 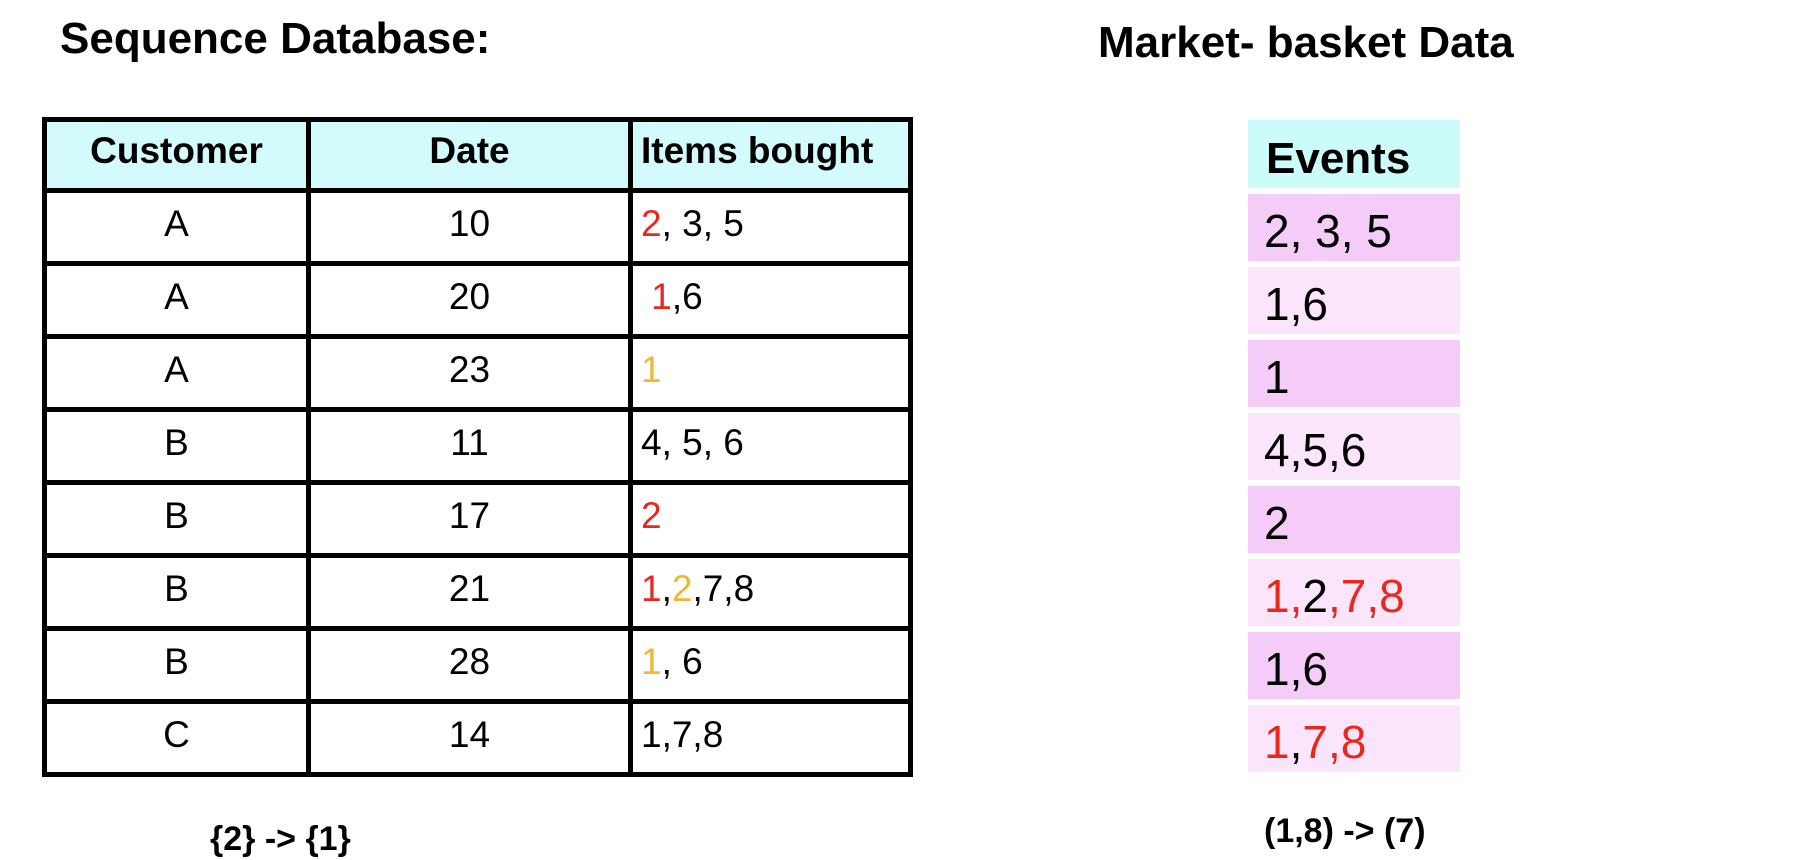 I want to click on date-header: Date, so click(x=469, y=155).